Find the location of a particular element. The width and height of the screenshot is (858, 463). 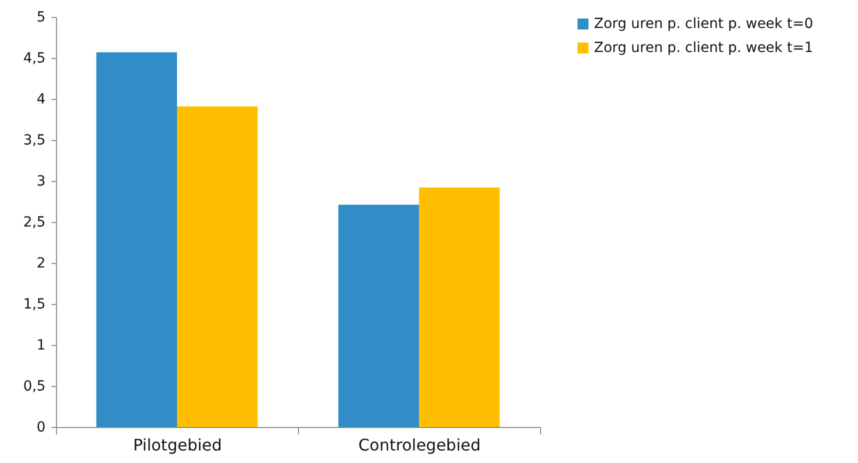

x-tick-label: Pilotgebied is located at coordinates (177, 445).